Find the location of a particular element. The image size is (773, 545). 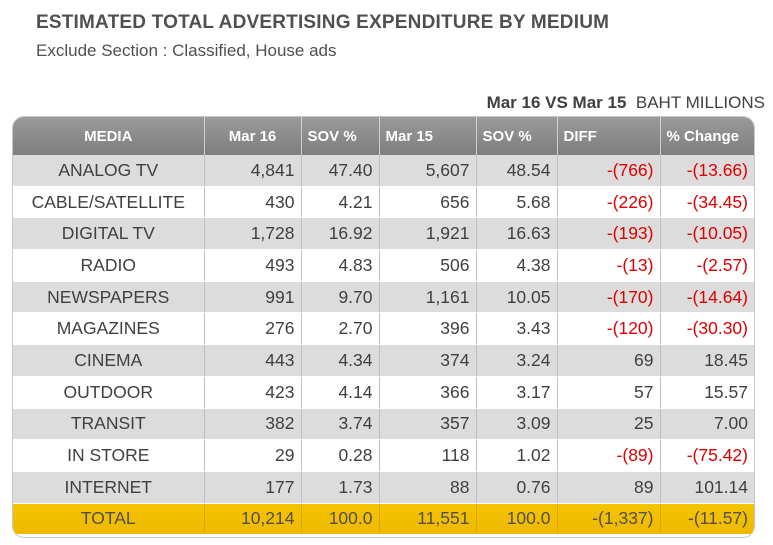

table-row: OUTDOOR 423 4.14 366 3.17 57 15.57 is located at coordinates (383, 392).